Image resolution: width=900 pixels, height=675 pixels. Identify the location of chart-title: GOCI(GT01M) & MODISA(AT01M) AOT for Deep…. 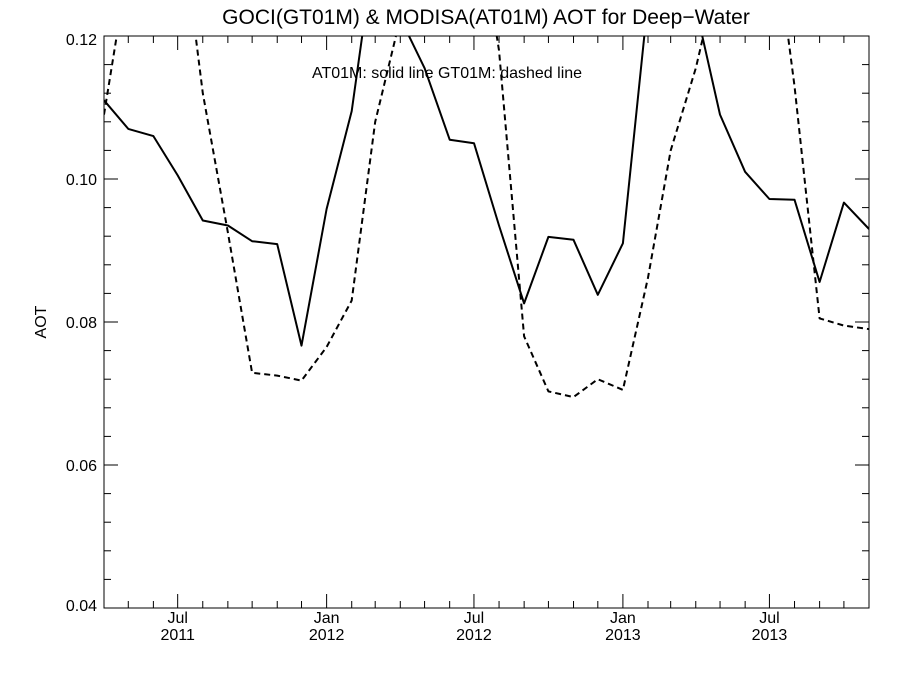
(486, 17).